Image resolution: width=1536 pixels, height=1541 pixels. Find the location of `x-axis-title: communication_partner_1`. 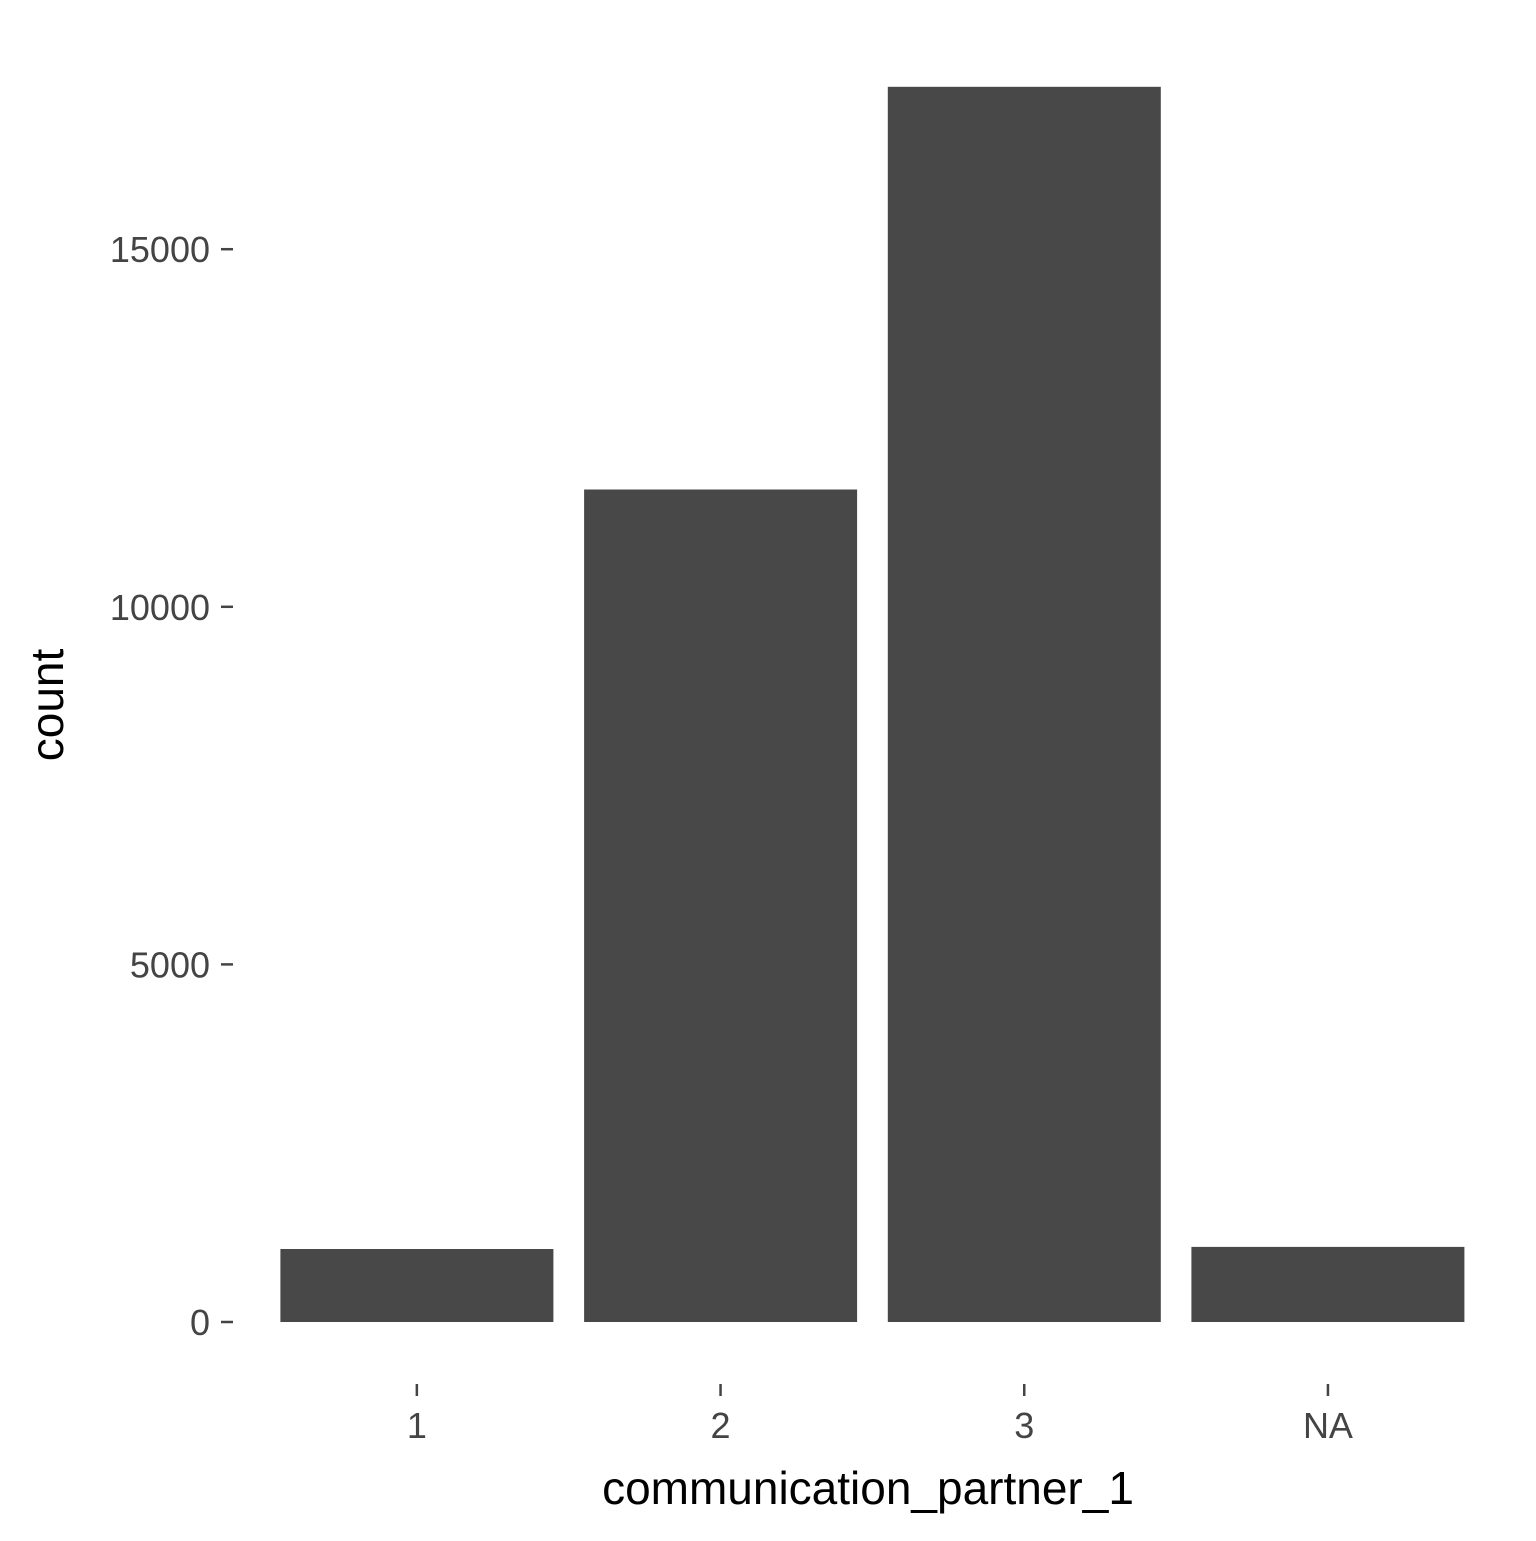

x-axis-title: communication_partner_1 is located at coordinates (868, 1488).